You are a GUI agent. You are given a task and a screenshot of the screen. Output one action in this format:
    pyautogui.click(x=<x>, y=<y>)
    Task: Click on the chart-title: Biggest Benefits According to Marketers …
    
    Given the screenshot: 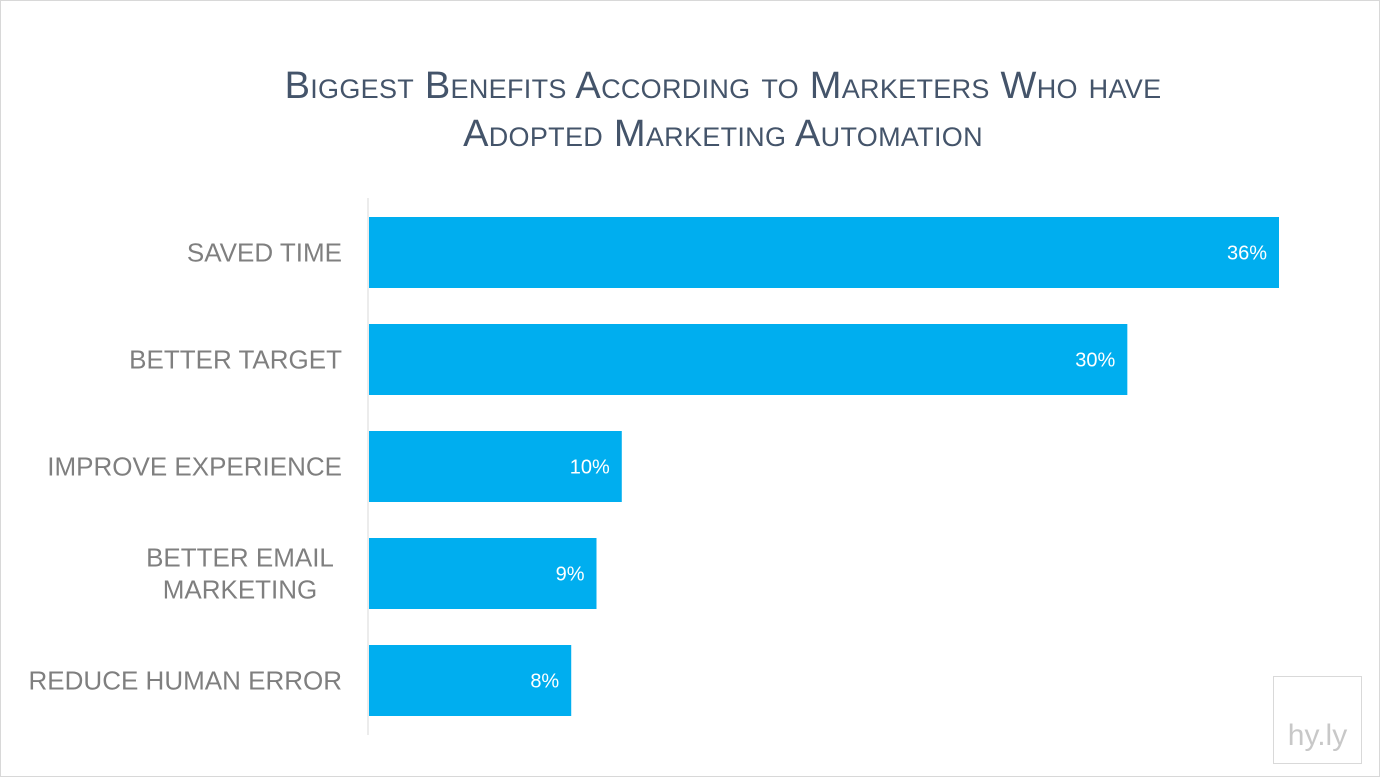 What is the action you would take?
    pyautogui.click(x=690, y=110)
    